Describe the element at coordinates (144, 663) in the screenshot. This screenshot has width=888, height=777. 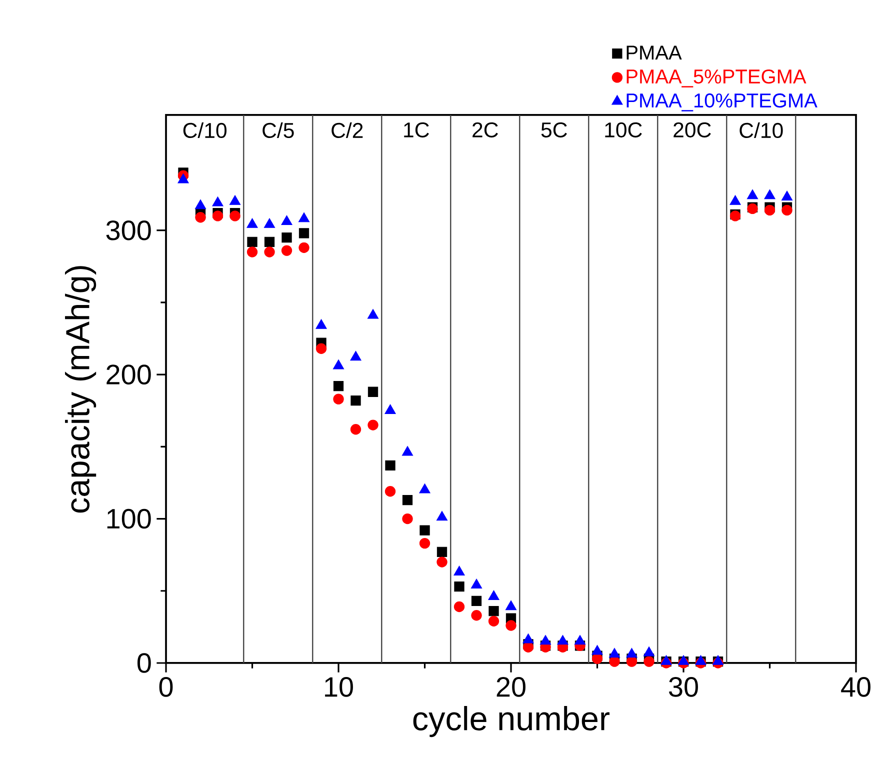
I see `y-tick-label: 0` at that location.